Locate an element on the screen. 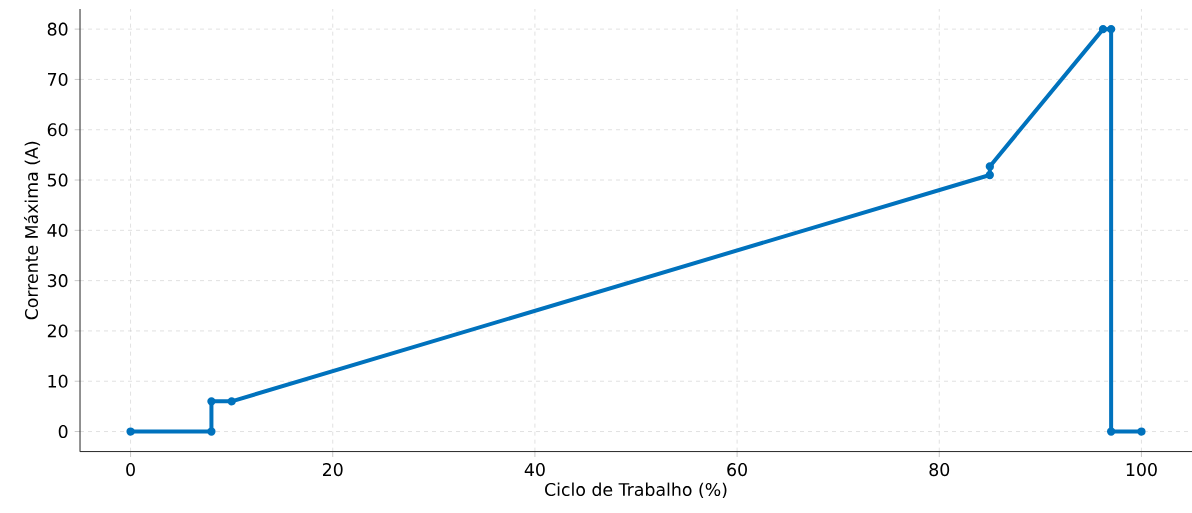 This screenshot has width=1192, height=513. x-tick-label: 40 is located at coordinates (534, 470).